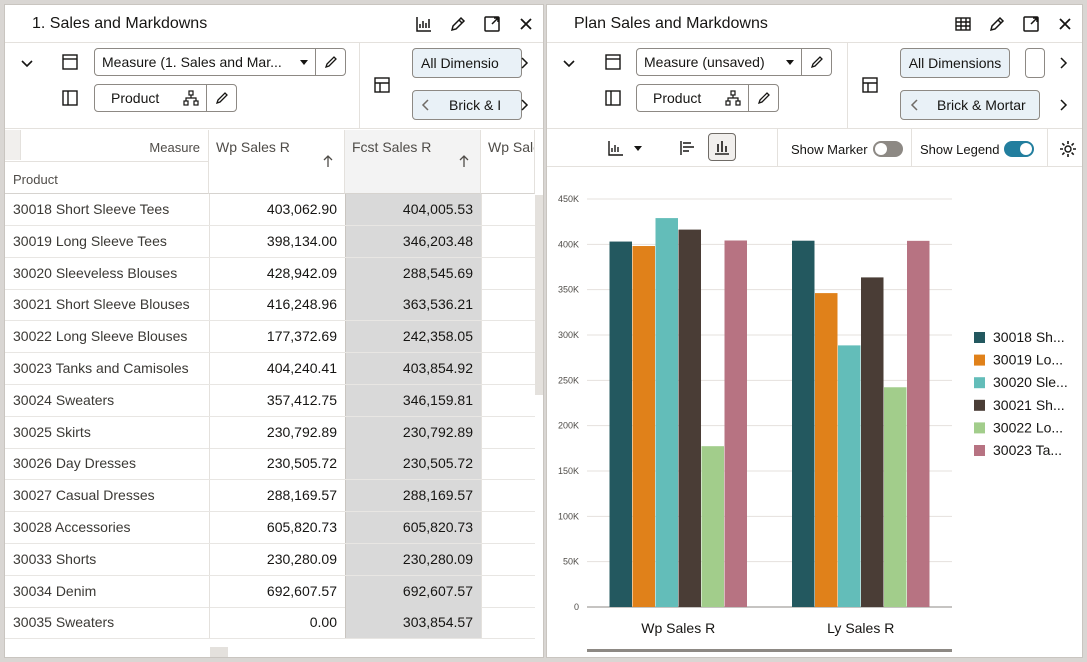 The image size is (1087, 662). What do you see at coordinates (95, 272) in the screenshot?
I see `product-name-cell: 30020 Sleeveless Blouses` at bounding box center [95, 272].